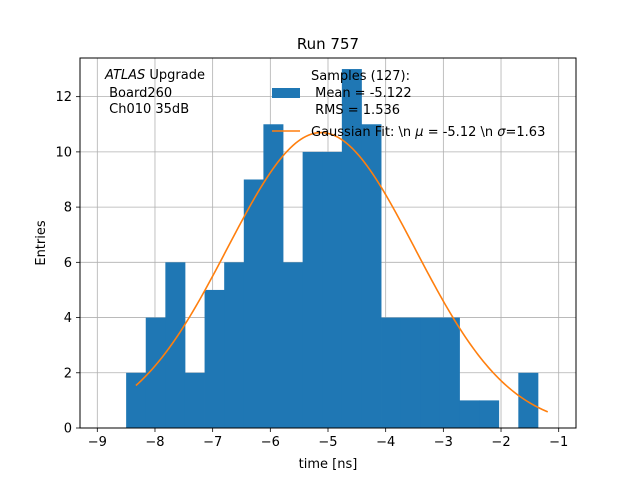  What do you see at coordinates (443, 442) in the screenshot?
I see `x-tick-label: −3` at bounding box center [443, 442].